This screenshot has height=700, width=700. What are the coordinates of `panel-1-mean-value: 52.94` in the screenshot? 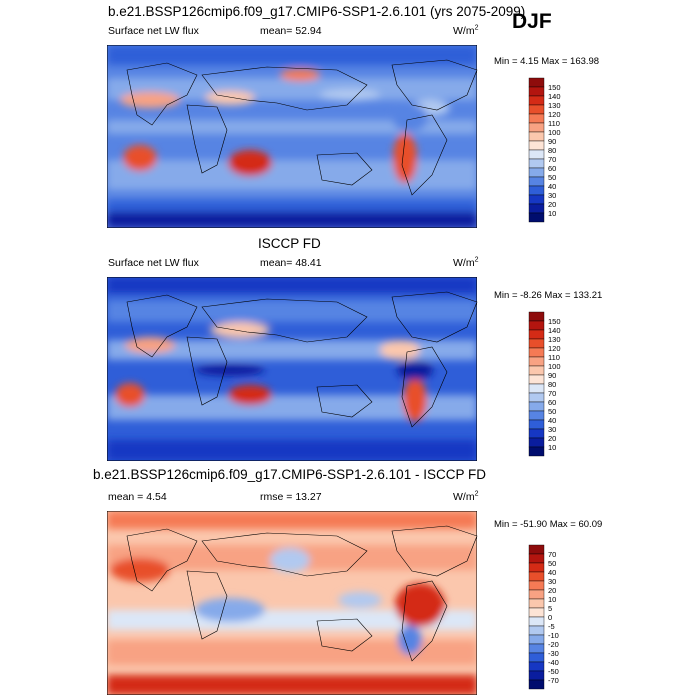 It's located at (308, 31).